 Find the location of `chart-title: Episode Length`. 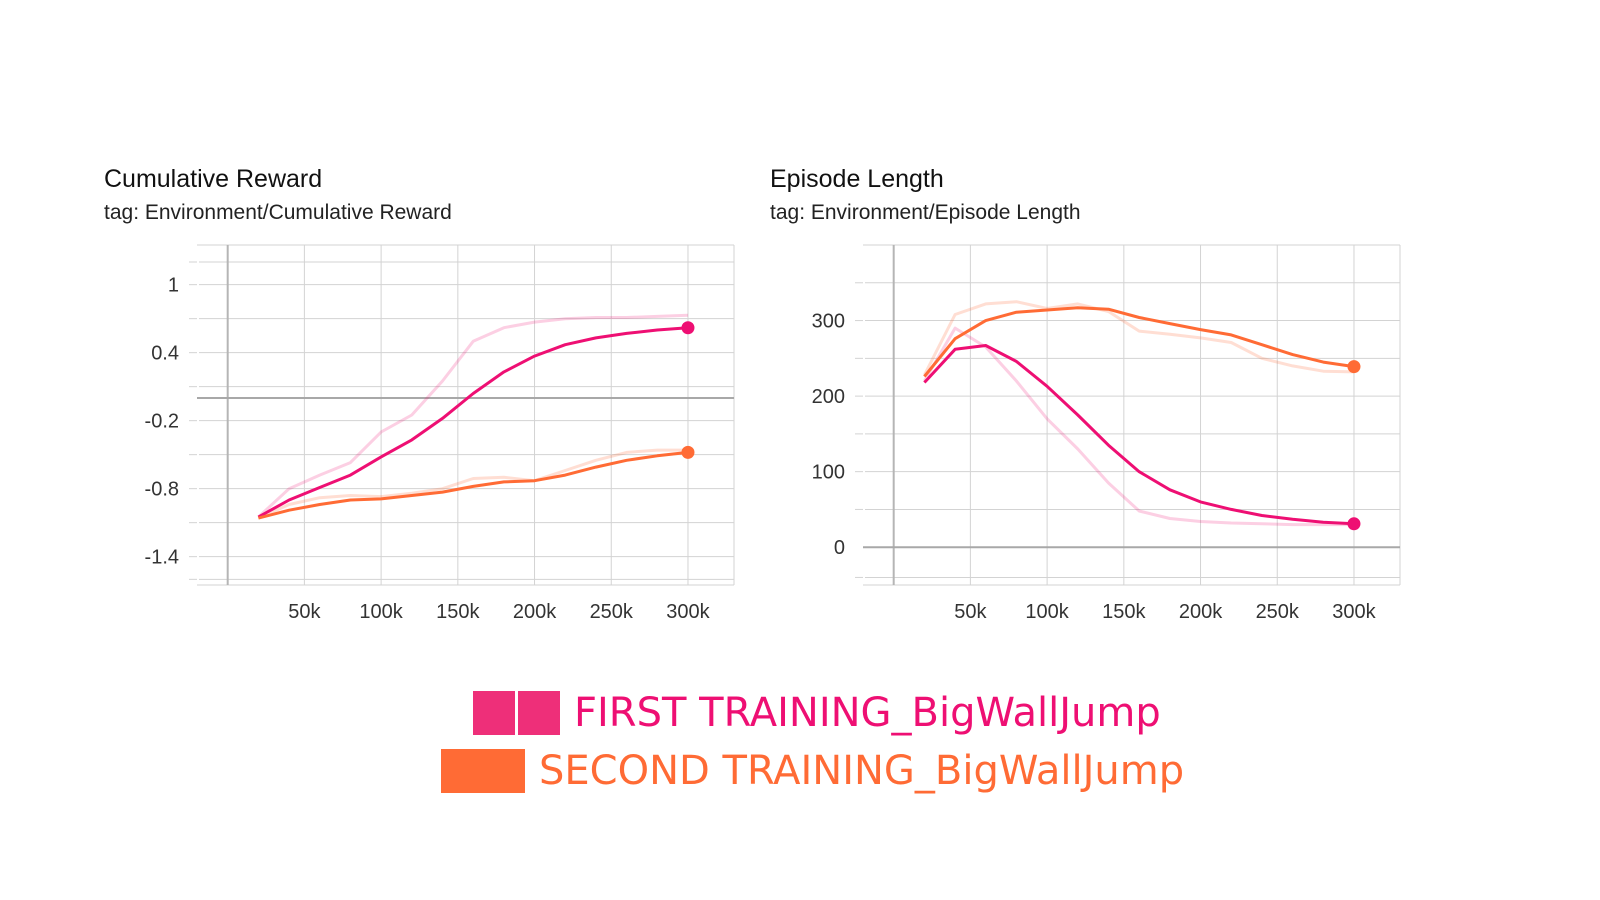

chart-title: Episode Length is located at coordinates (857, 179).